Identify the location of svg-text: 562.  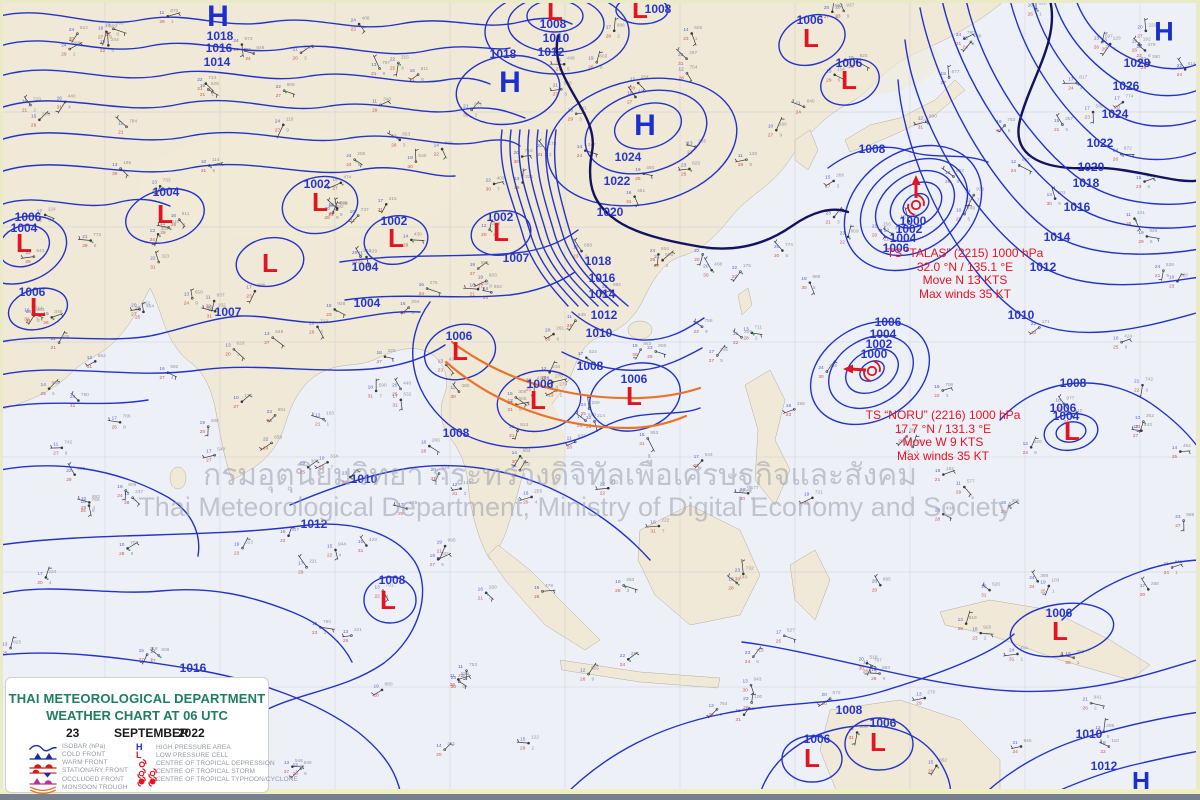
(102, 356).